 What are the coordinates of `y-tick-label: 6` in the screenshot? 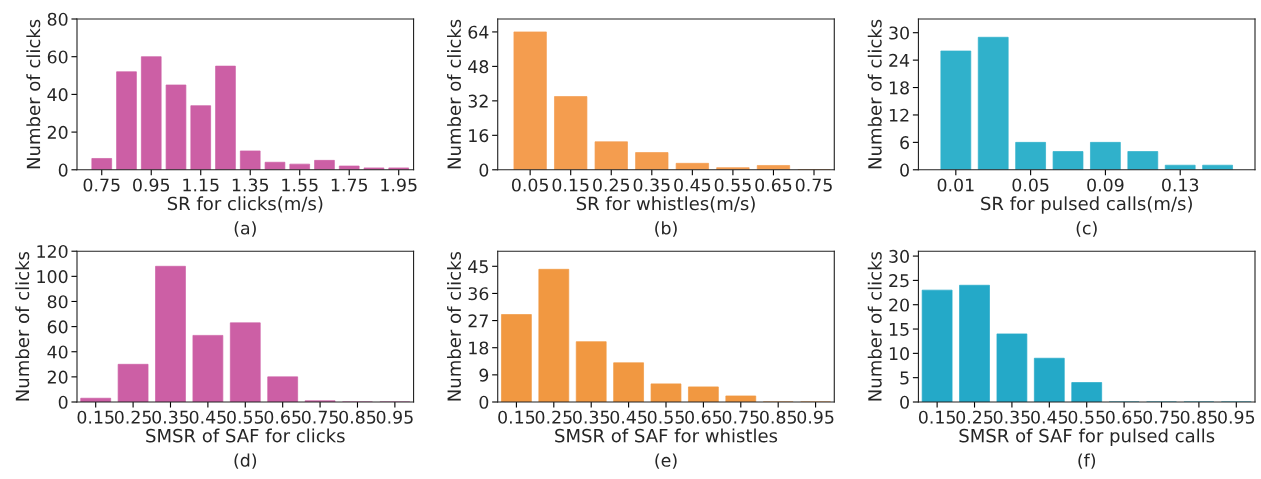 It's located at (904, 143).